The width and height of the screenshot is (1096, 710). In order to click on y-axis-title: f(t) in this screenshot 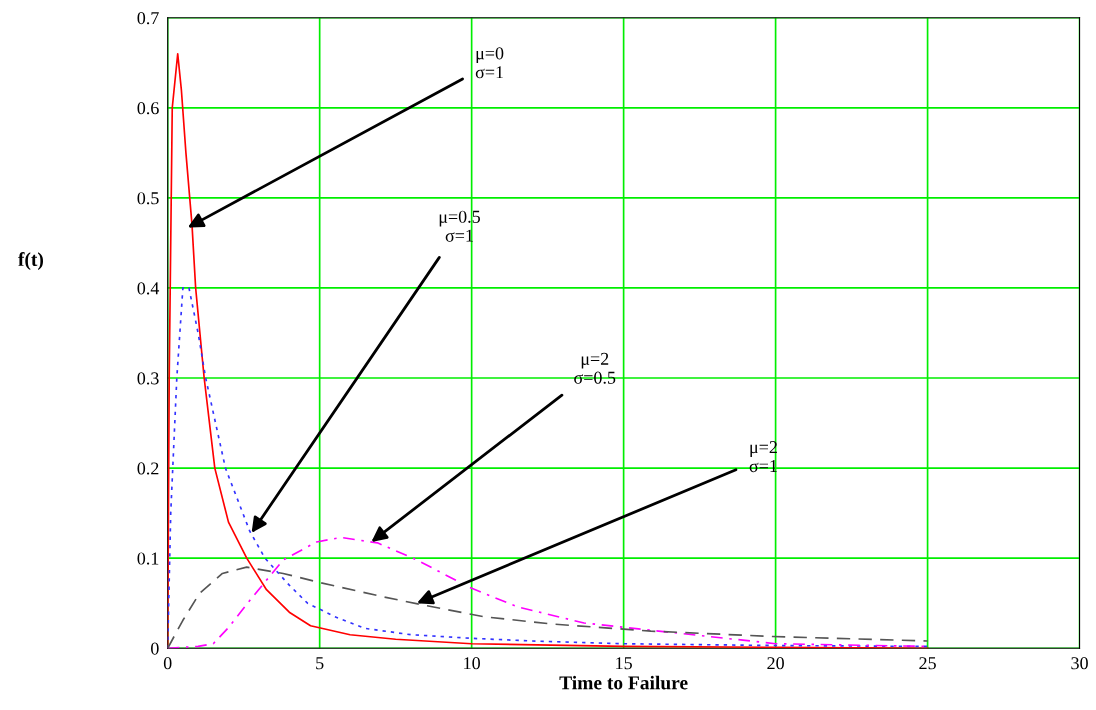, I will do `click(30, 261)`.